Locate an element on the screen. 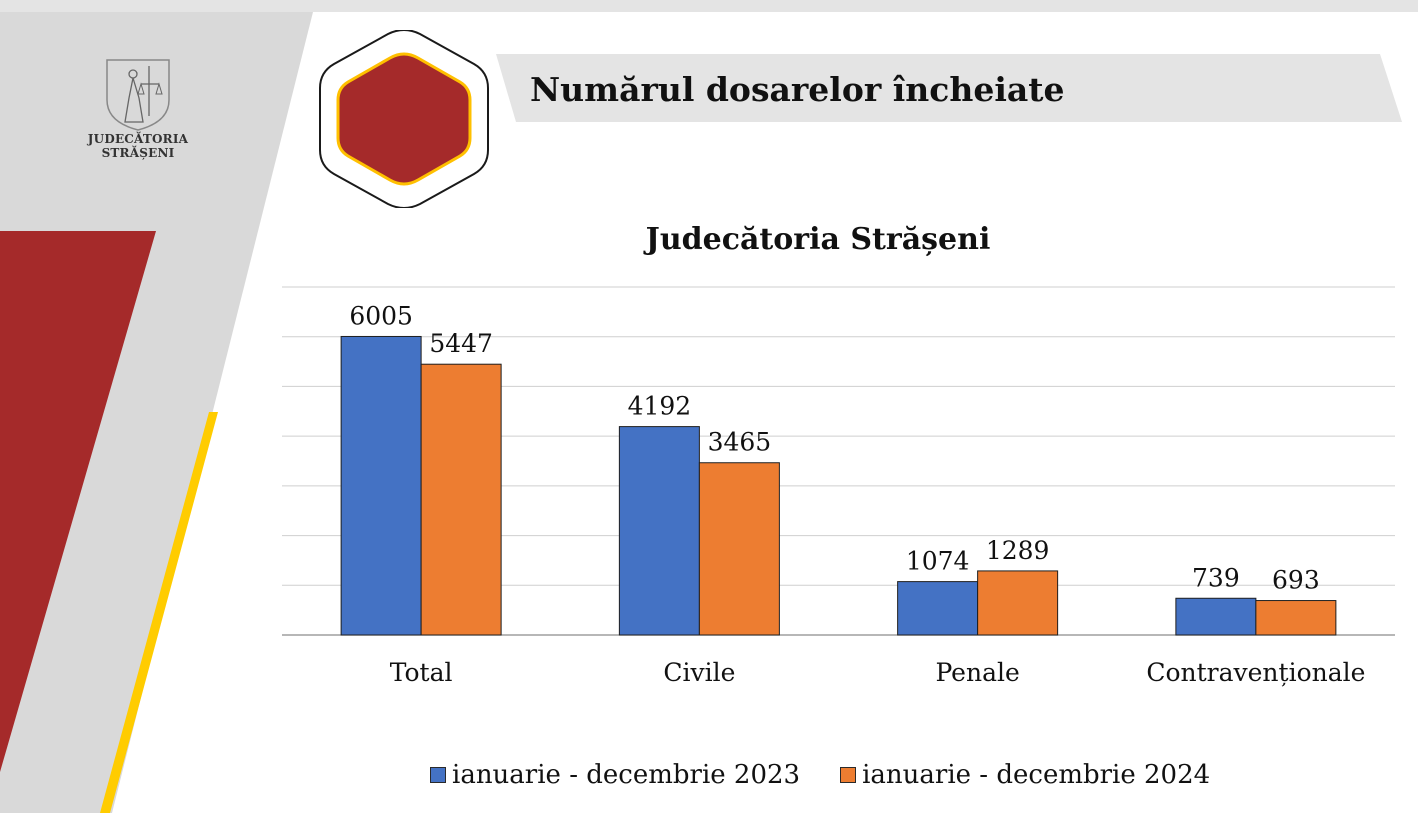  category-label: Civile is located at coordinates (699, 672).